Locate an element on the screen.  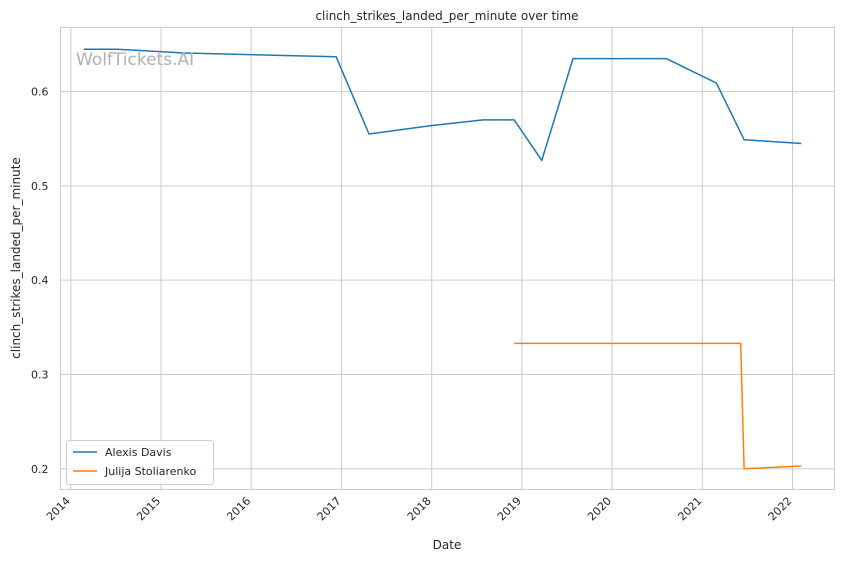
legend: Alexis Davis Julija Stoliarenko is located at coordinates (140, 462).